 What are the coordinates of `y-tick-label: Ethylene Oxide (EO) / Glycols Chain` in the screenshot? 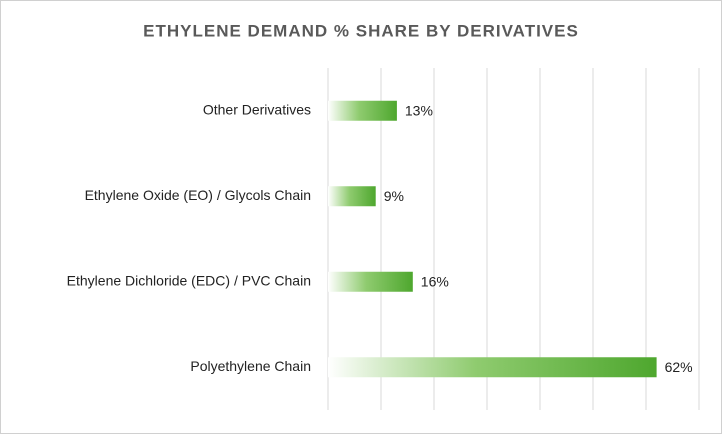 It's located at (198, 195).